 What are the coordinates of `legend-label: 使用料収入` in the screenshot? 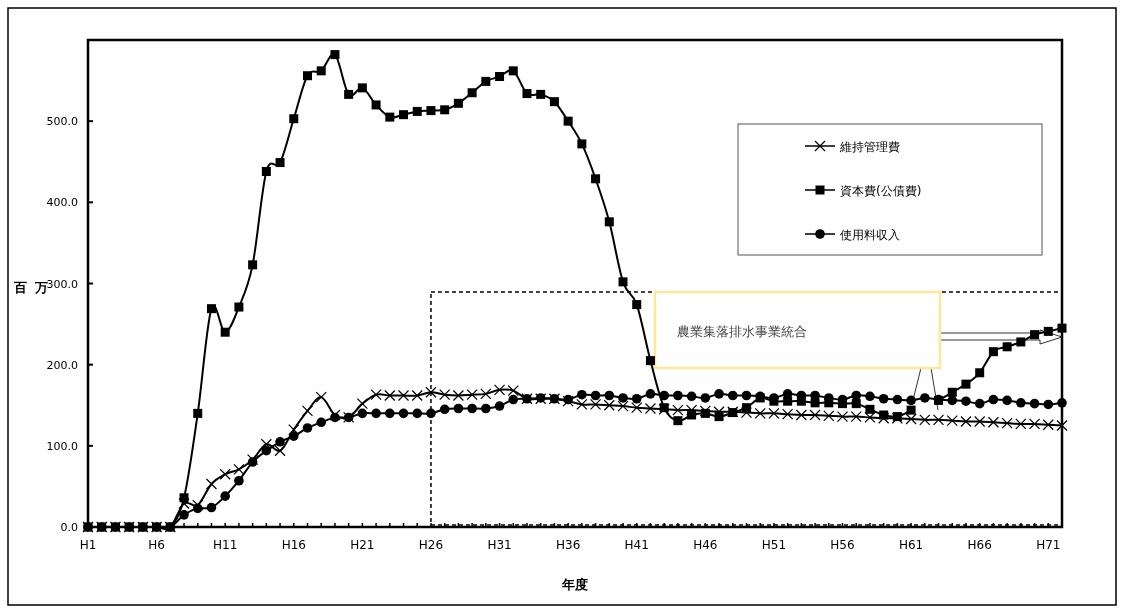 It's located at (870, 235).